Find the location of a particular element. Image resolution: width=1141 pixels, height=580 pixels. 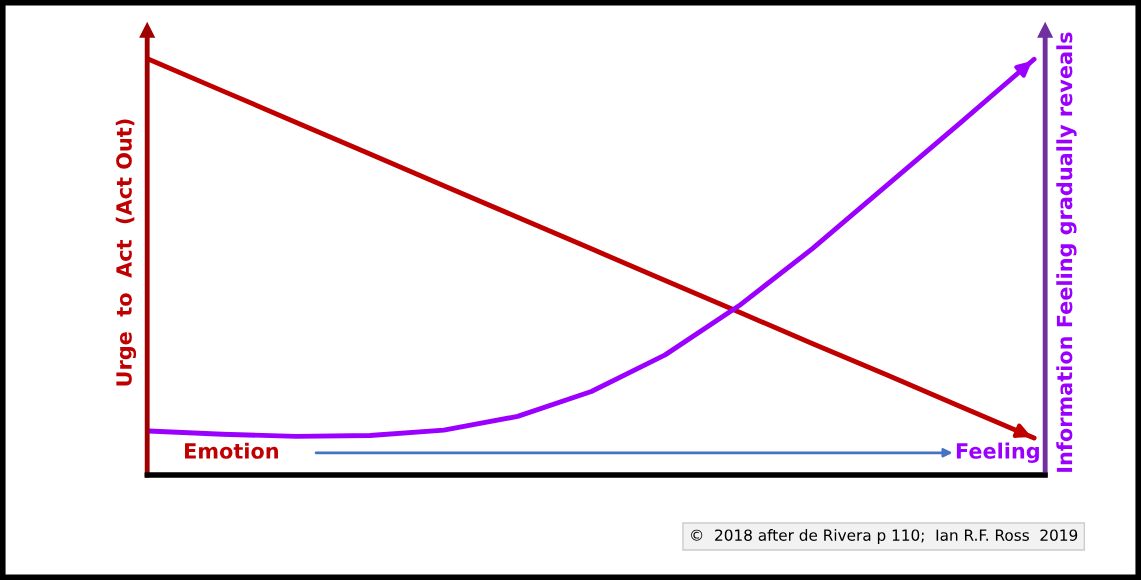

annotation: Feeling is located at coordinates (997, 452).